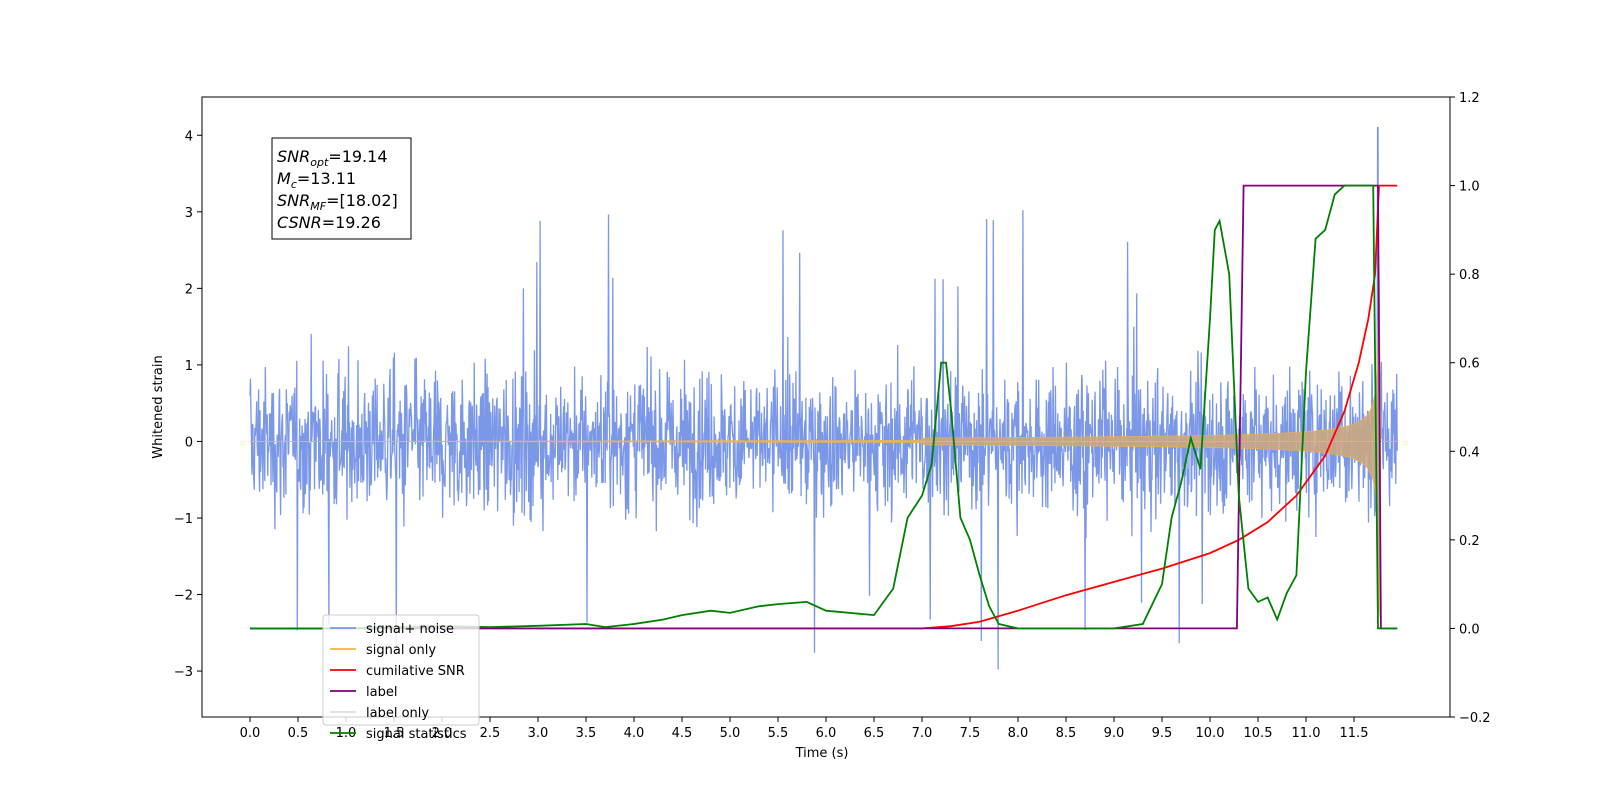 The height and width of the screenshot is (800, 1600). I want to click on y2-tick-label: 0.2, so click(1469, 541).